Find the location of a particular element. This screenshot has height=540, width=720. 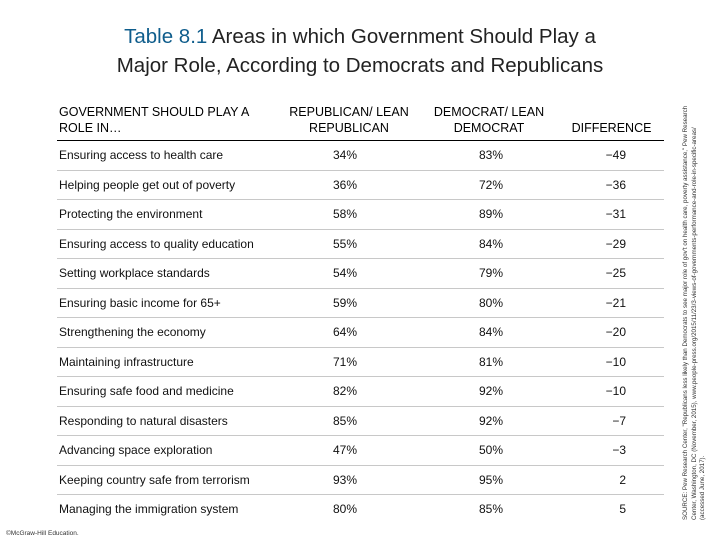

cell-republican: 80% is located at coordinates (349, 509).